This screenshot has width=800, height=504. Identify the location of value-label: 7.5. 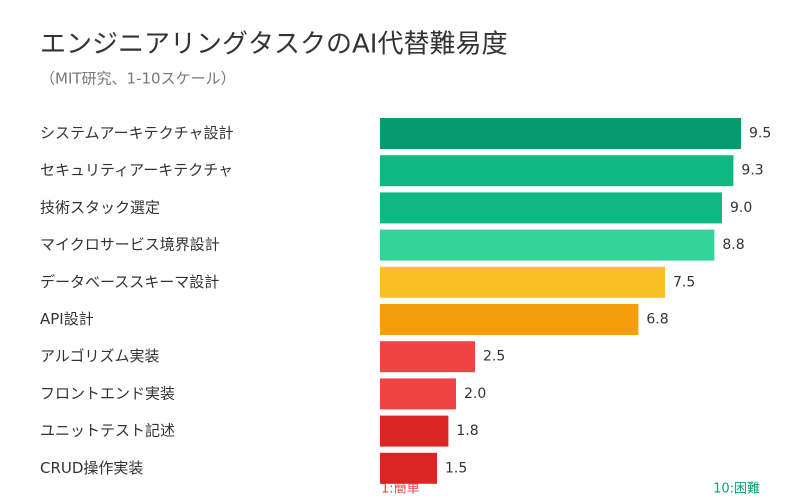
(684, 282).